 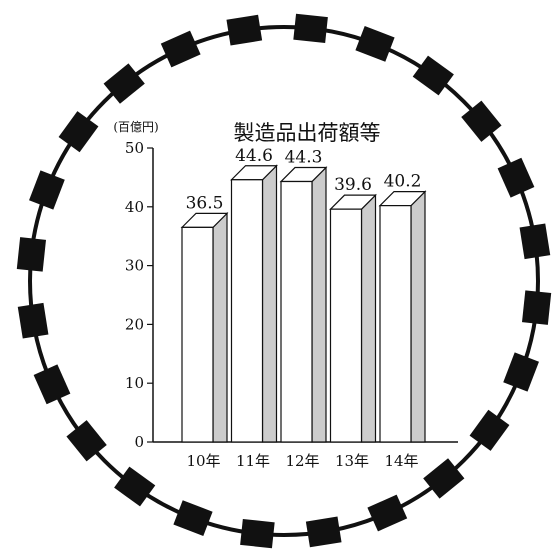 I want to click on data-label: 36.5, so click(x=205, y=203).